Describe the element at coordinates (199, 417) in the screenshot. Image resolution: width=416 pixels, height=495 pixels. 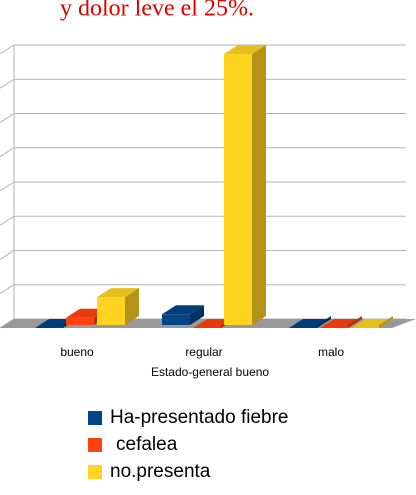
I see `legend-label: Ha-presentado fiebre` at that location.